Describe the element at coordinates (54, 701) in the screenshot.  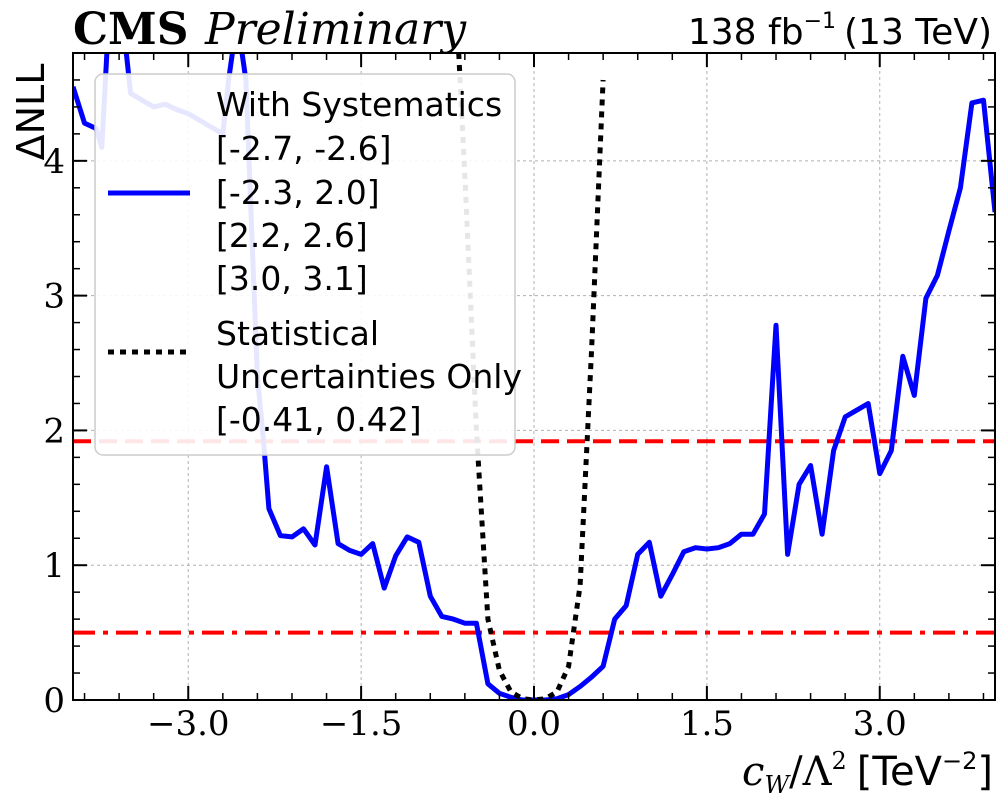
I see `y-tick-label: 0` at that location.